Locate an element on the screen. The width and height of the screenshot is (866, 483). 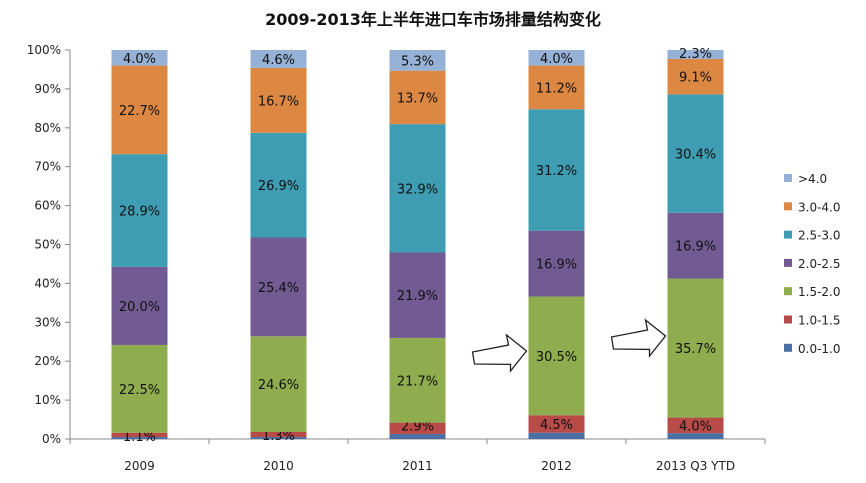
data-label: 16.7% is located at coordinates (278, 101).